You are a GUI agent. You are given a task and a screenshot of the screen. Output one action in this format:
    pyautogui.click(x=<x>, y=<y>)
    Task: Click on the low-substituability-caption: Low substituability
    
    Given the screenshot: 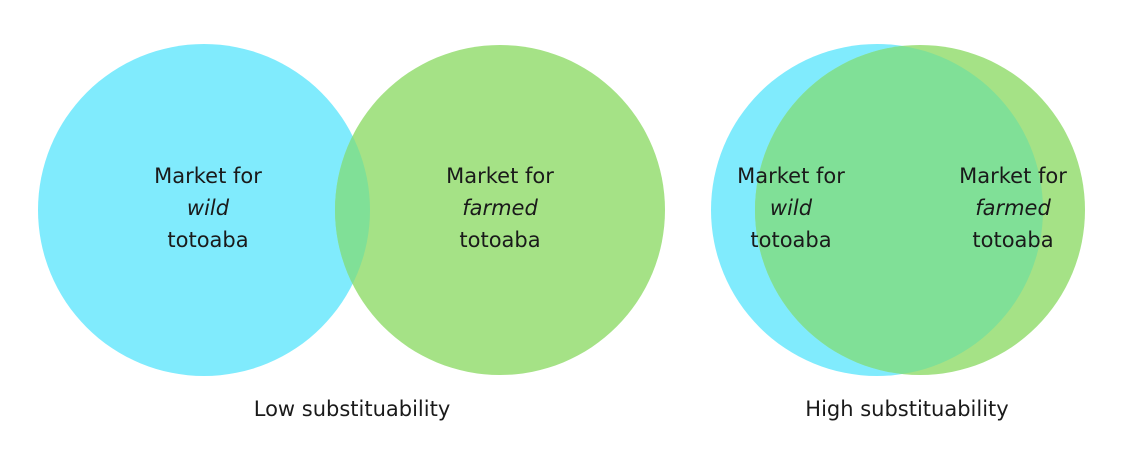 What is the action you would take?
    pyautogui.click(x=352, y=409)
    